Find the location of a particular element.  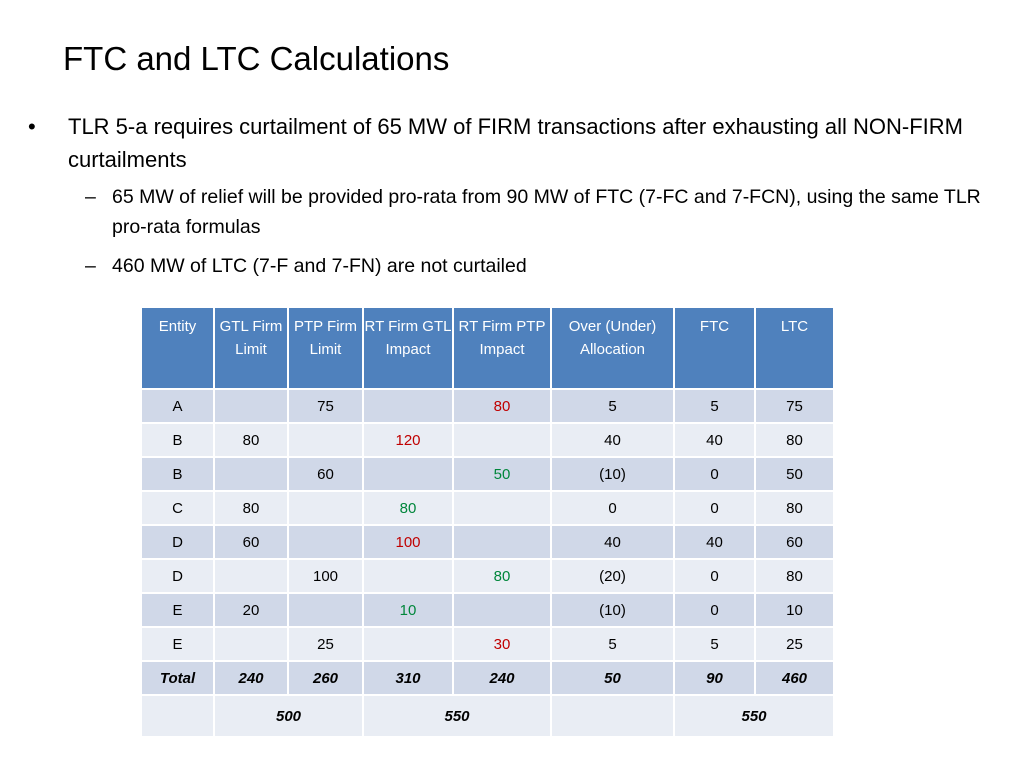

cell-ptp-firm-limit: 100 is located at coordinates (325, 576).